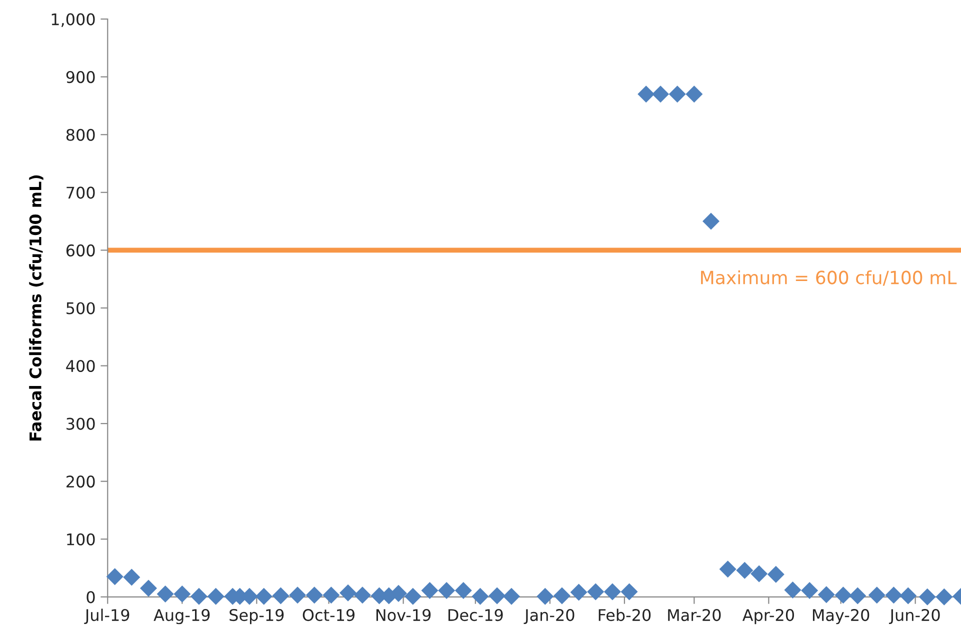 The width and height of the screenshot is (961, 635). I want to click on y-tick-label: 0, so click(90, 597).